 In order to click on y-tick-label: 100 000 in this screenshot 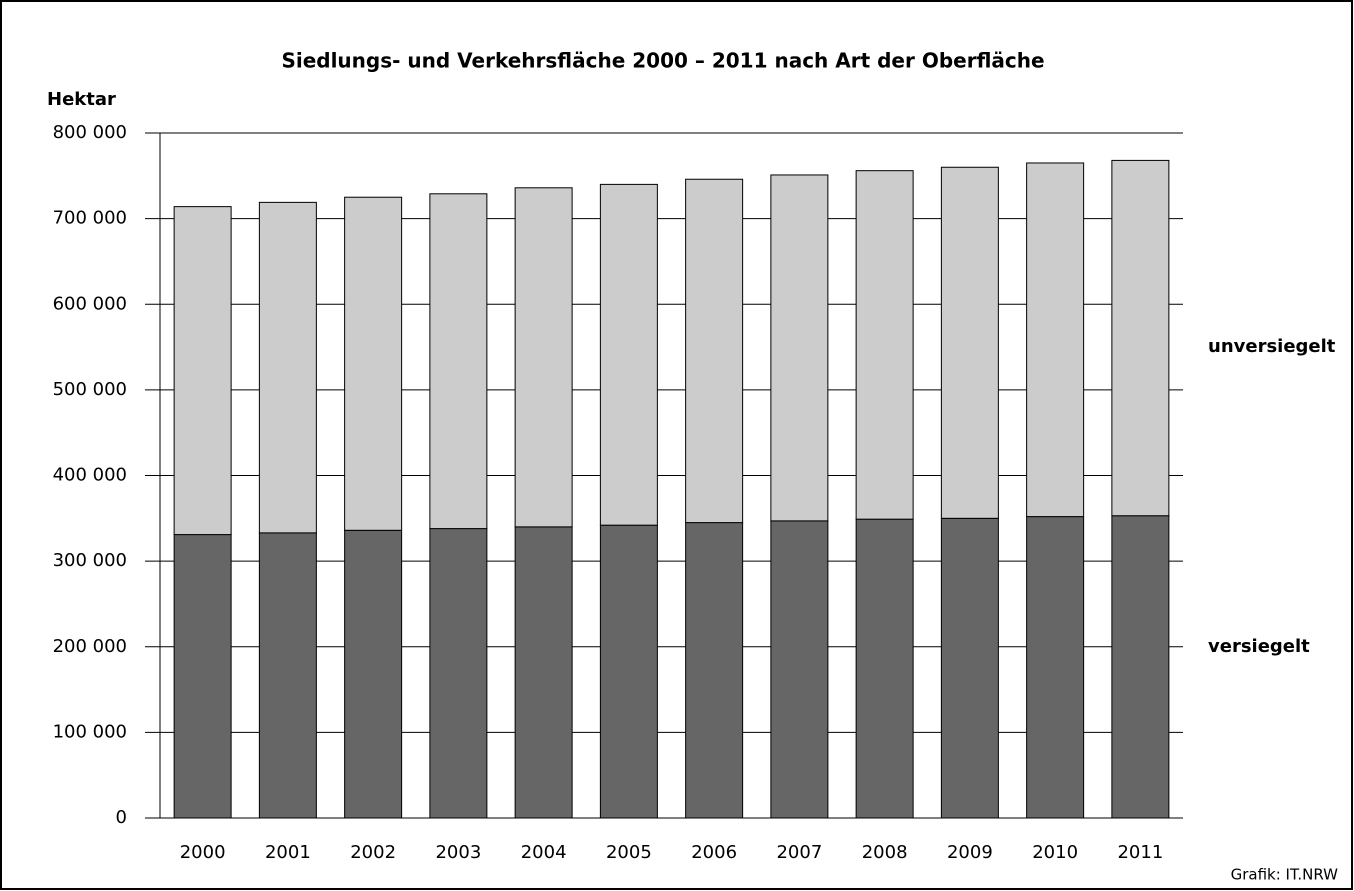, I will do `click(90, 731)`.